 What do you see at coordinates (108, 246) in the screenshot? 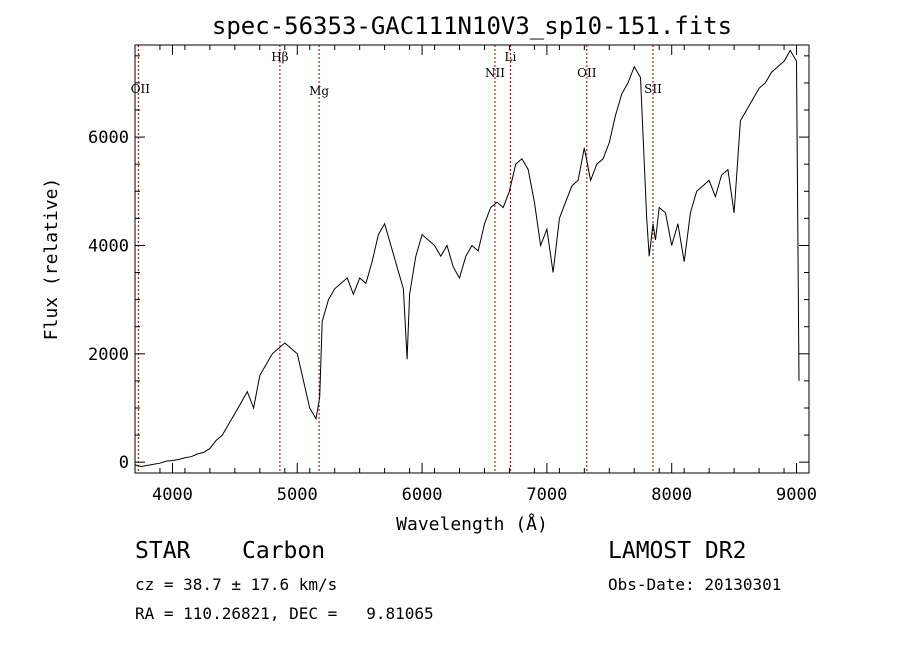
I see `y-tick-label: 4000` at bounding box center [108, 246].